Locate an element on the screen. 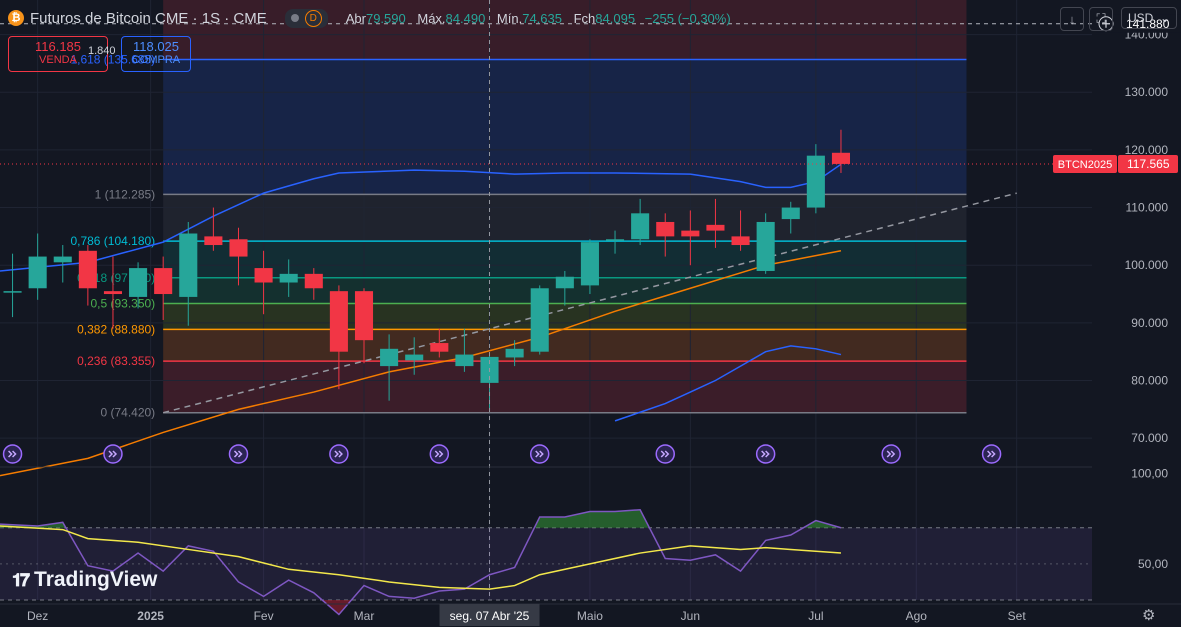  currency-select: USD ⌄ is located at coordinates (1149, 18).